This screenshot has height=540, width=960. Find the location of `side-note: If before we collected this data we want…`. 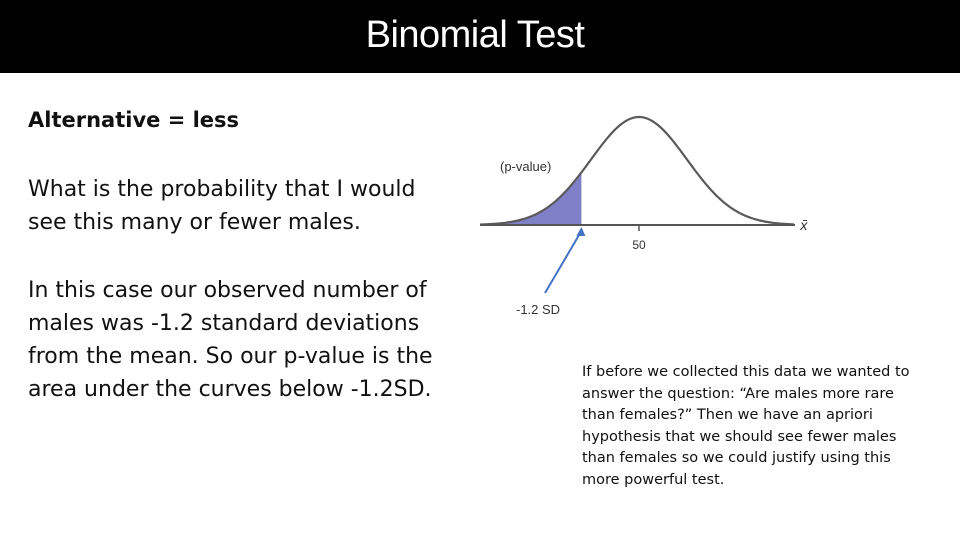

side-note: If before we collected this data we want… is located at coordinates (746, 426).